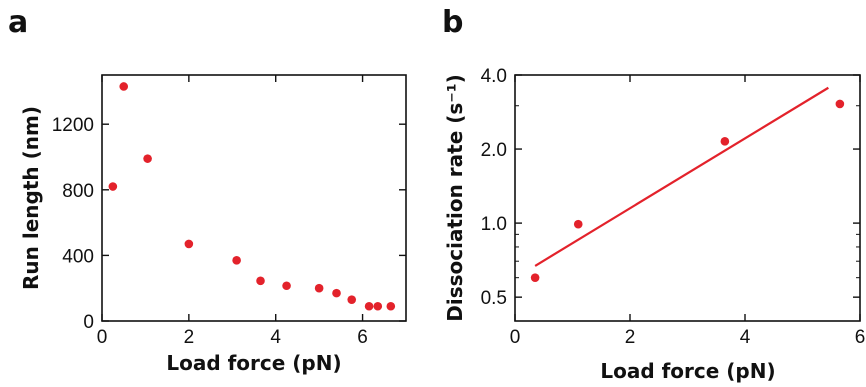 Image resolution: width=866 pixels, height=387 pixels. I want to click on chart-b-y-axis-title: Dissociation rate (s⁻¹), so click(455, 198).